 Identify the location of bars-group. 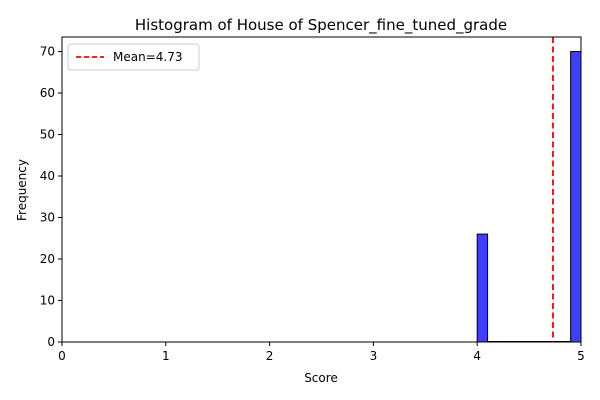
(529, 197).